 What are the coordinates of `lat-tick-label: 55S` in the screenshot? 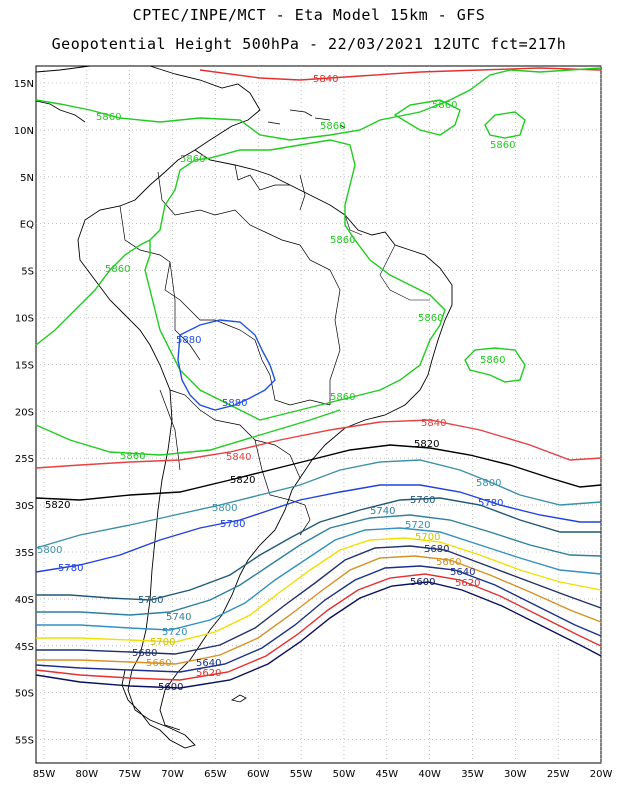 It's located at (24, 741).